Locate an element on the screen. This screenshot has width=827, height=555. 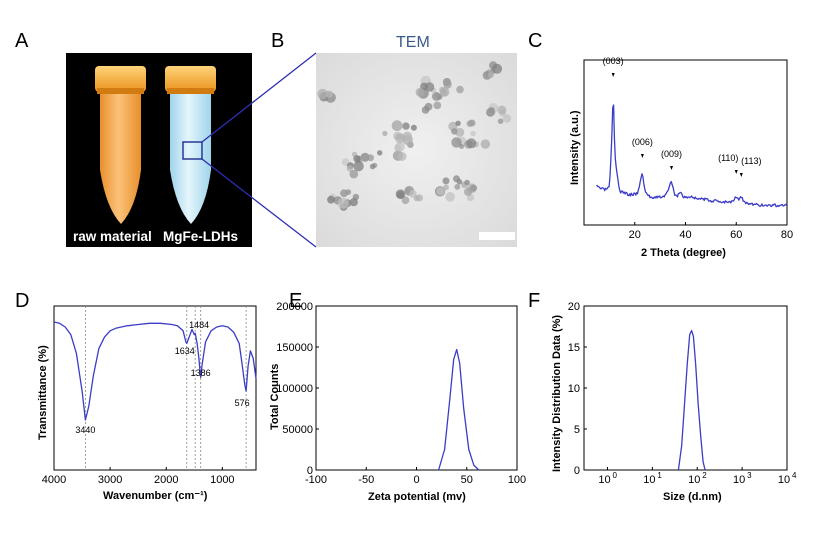
tube-body-left is located at coordinates (120, 159).